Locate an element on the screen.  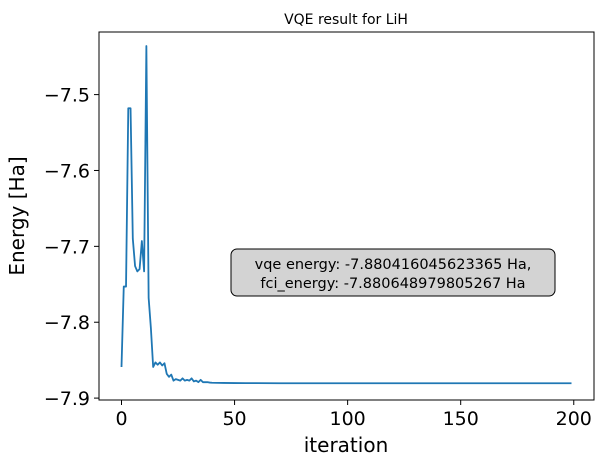
y-tick-label: −7.8 is located at coordinates (67, 323).